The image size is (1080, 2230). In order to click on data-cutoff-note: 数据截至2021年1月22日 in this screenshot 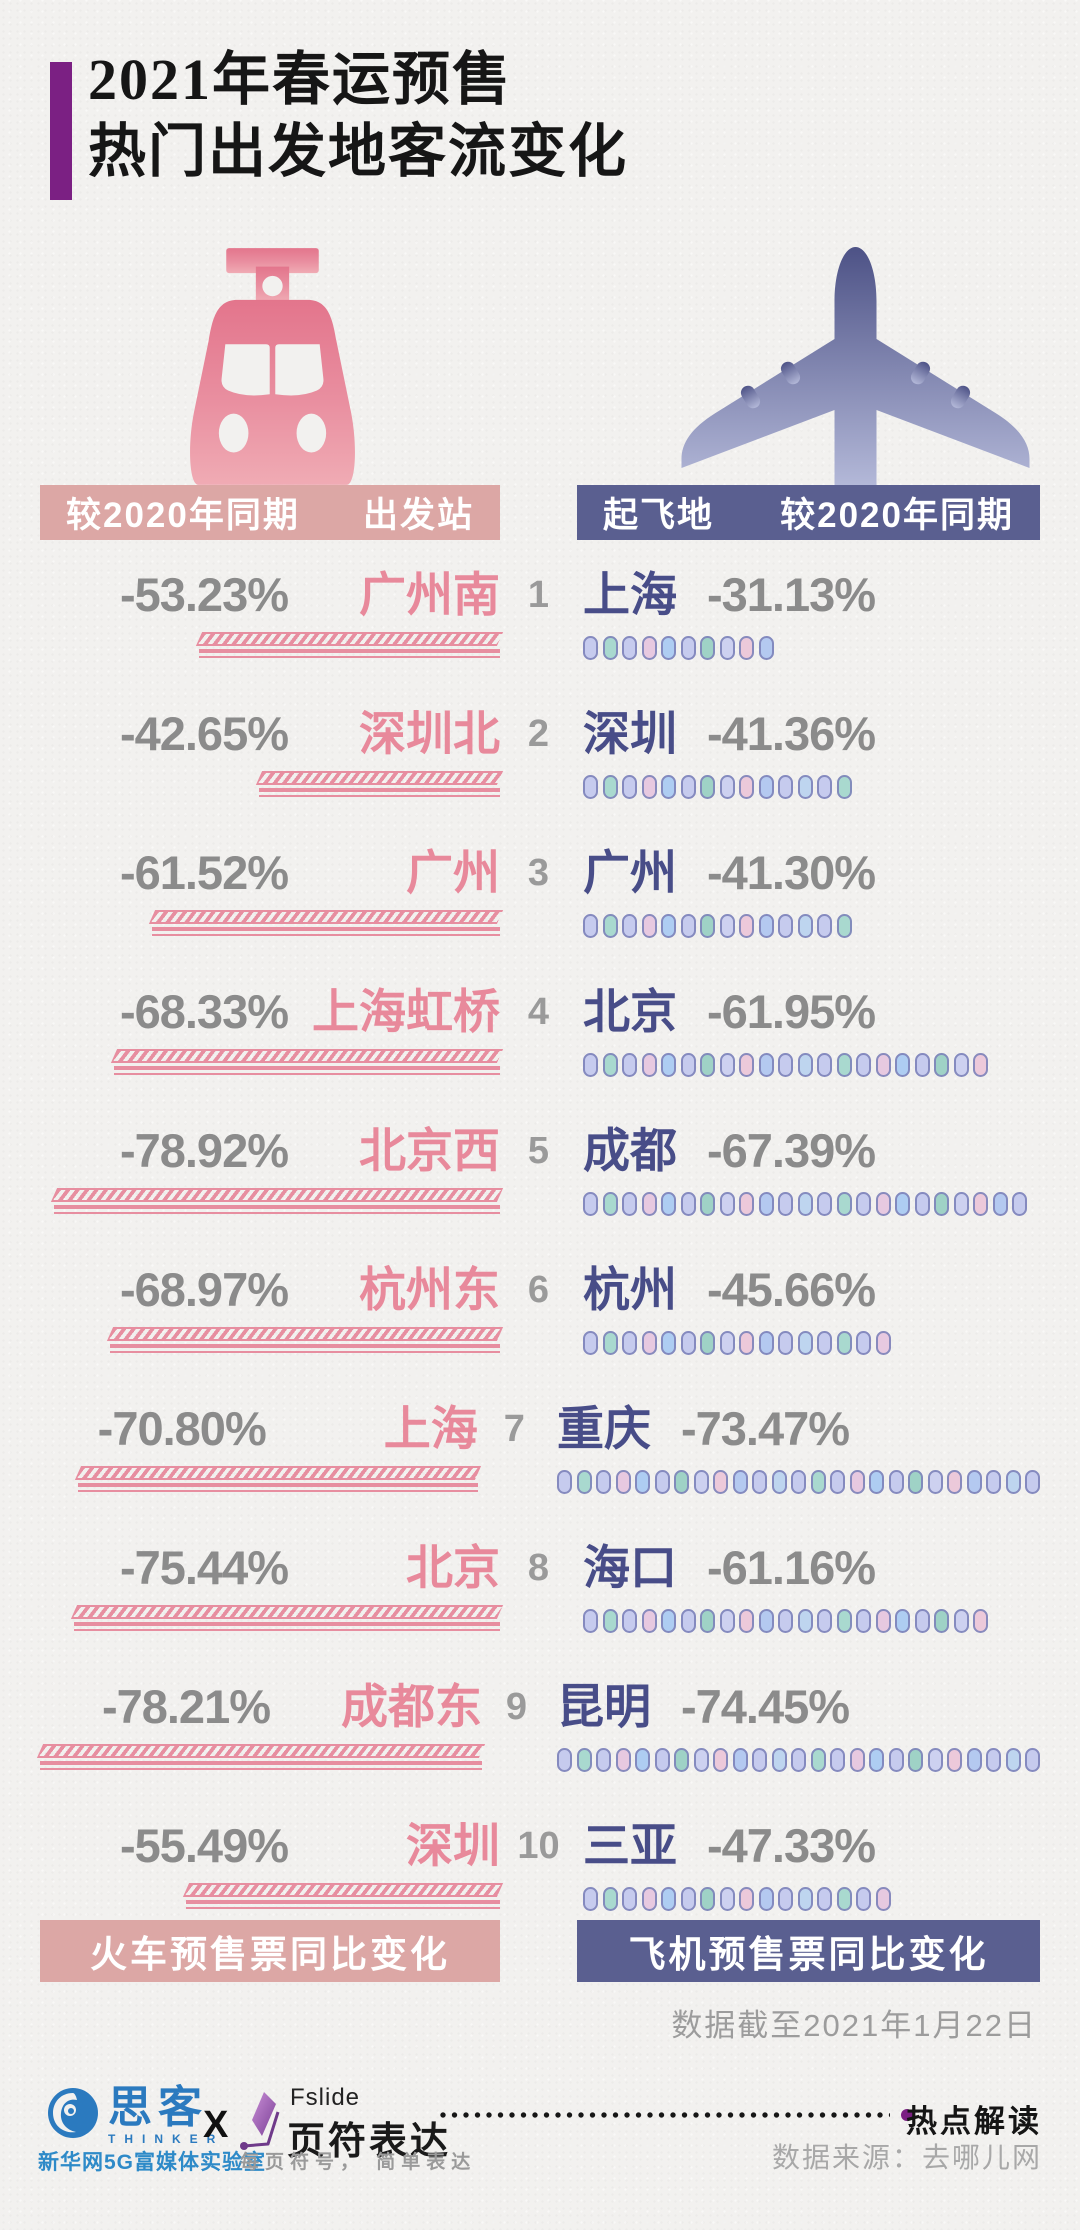, I will do `click(854, 2025)`.